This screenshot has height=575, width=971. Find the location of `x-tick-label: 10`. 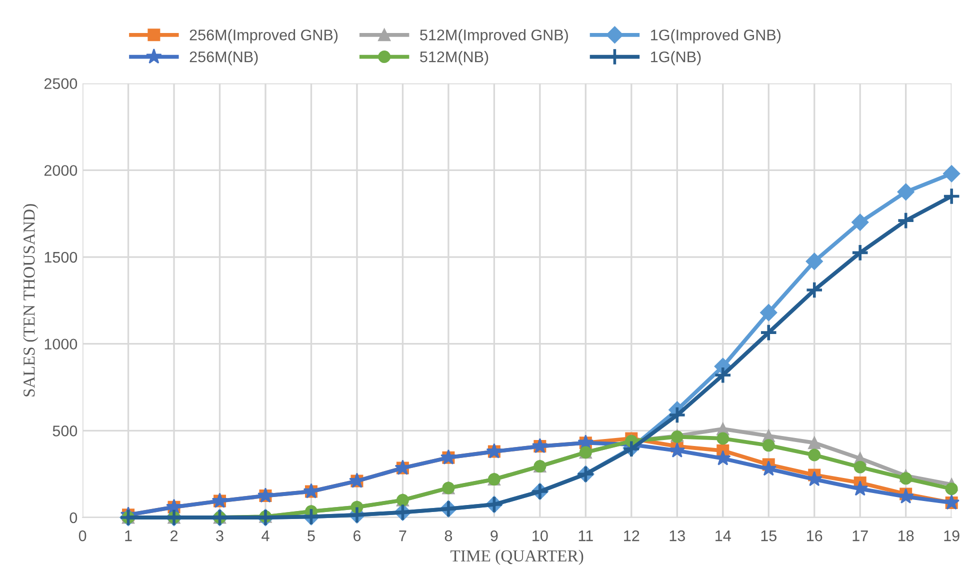

x-tick-label: 10 is located at coordinates (540, 536).